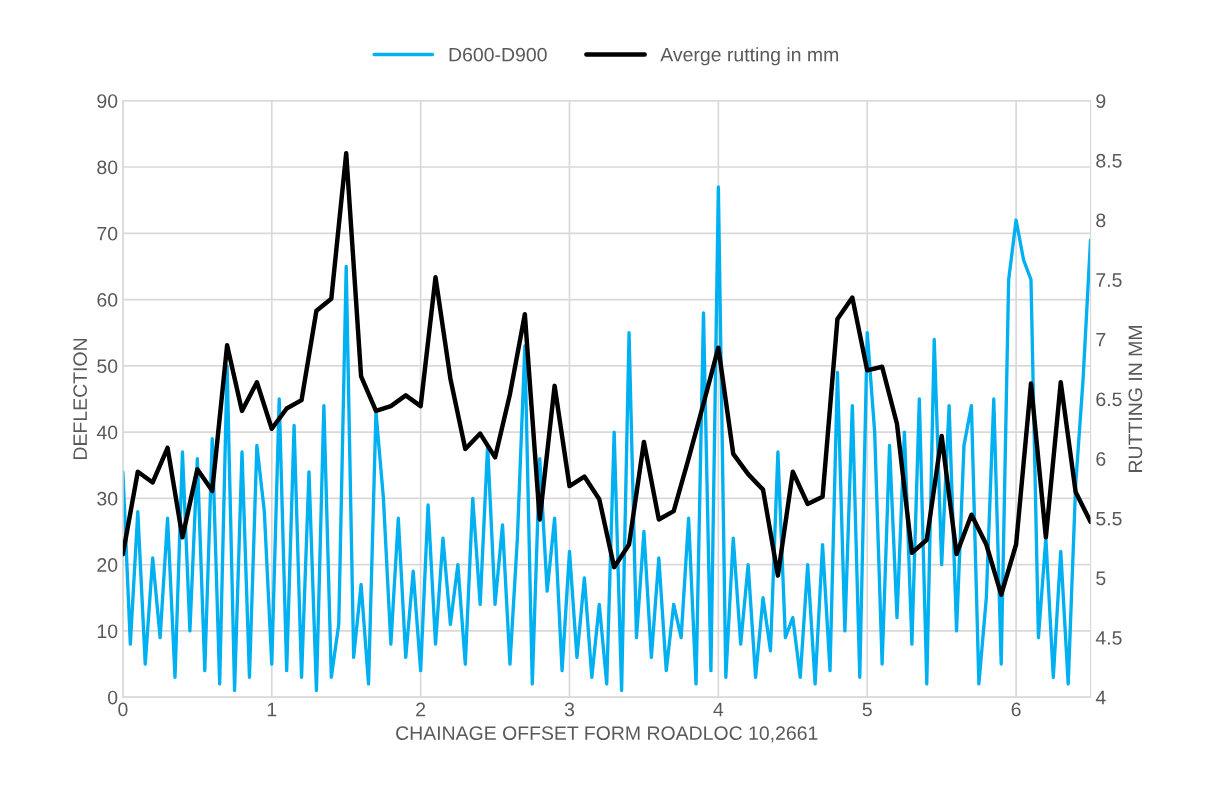  Describe the element at coordinates (749, 56) in the screenshot. I see `legend-label: Averge rutting in mm` at that location.